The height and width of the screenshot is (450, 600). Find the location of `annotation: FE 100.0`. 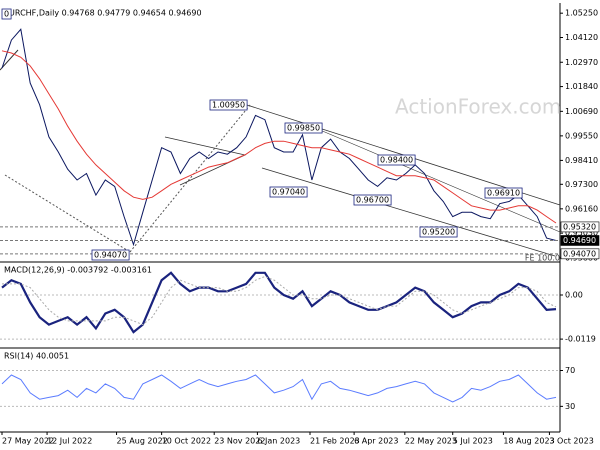

annotation: FE 100.0 is located at coordinates (542, 258).